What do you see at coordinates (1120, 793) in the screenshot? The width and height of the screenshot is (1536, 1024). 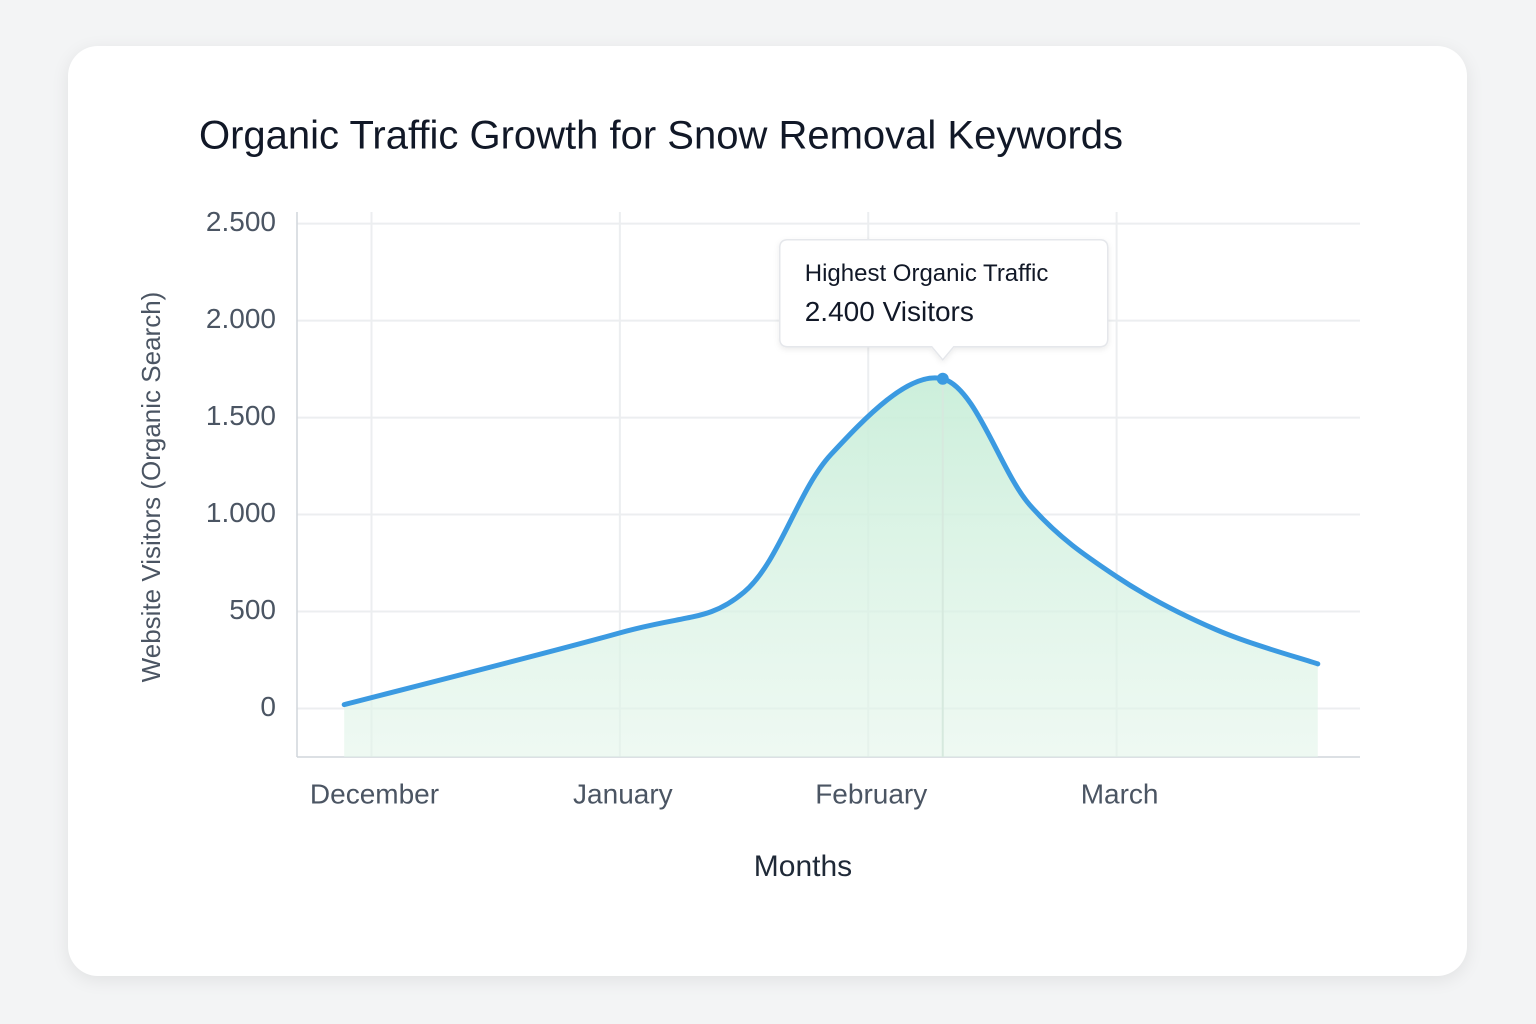 I see `x-tick-label: March` at bounding box center [1120, 793].